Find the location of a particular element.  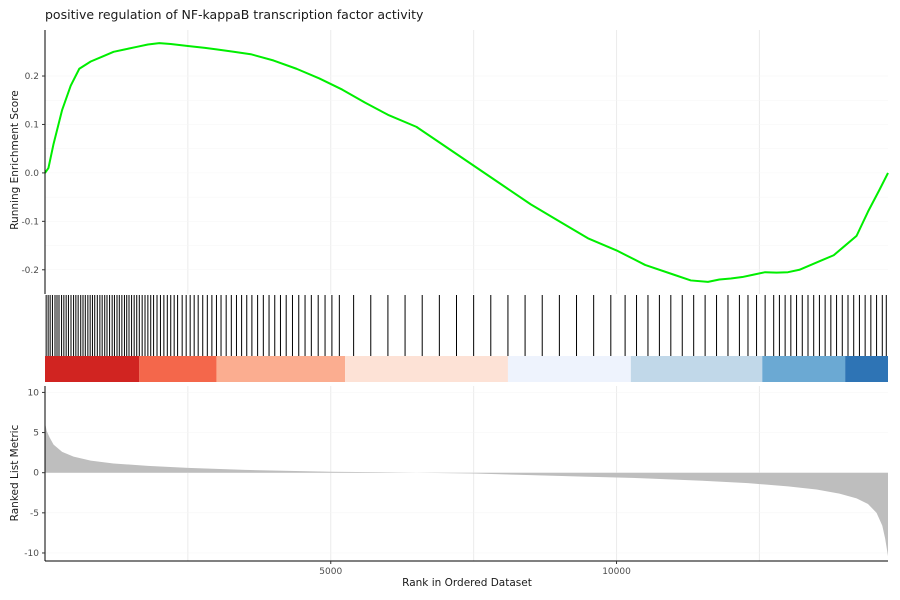

y-tick-label: 0.0 is located at coordinates (32, 174).